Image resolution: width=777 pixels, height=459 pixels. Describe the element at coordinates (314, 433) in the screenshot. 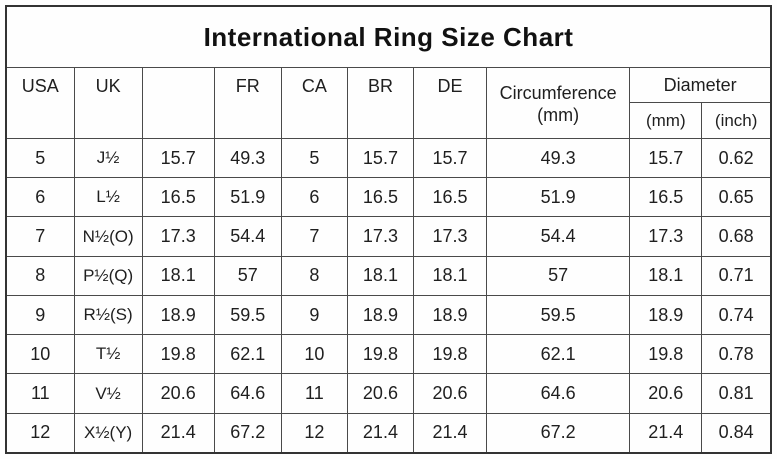

I see `cell-ca: 12` at that location.